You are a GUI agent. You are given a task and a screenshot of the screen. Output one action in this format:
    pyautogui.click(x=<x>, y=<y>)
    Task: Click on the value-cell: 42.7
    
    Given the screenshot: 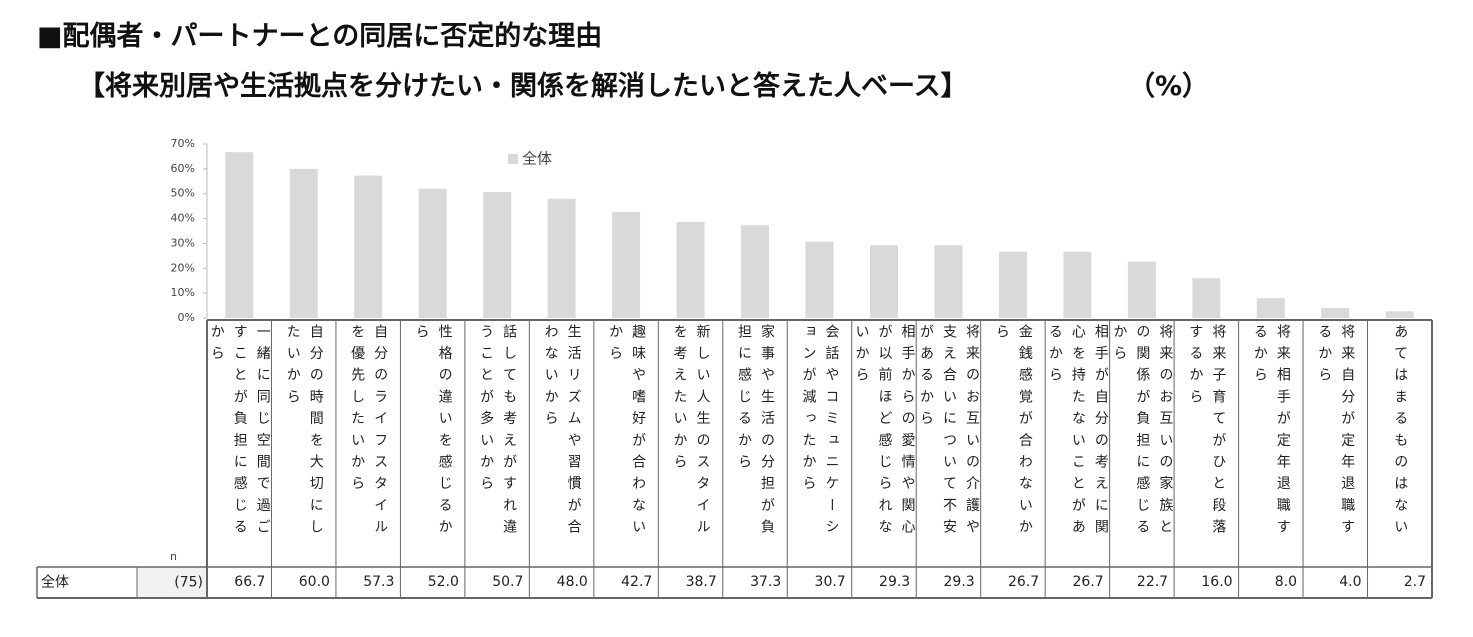 What is the action you would take?
    pyautogui.click(x=637, y=582)
    